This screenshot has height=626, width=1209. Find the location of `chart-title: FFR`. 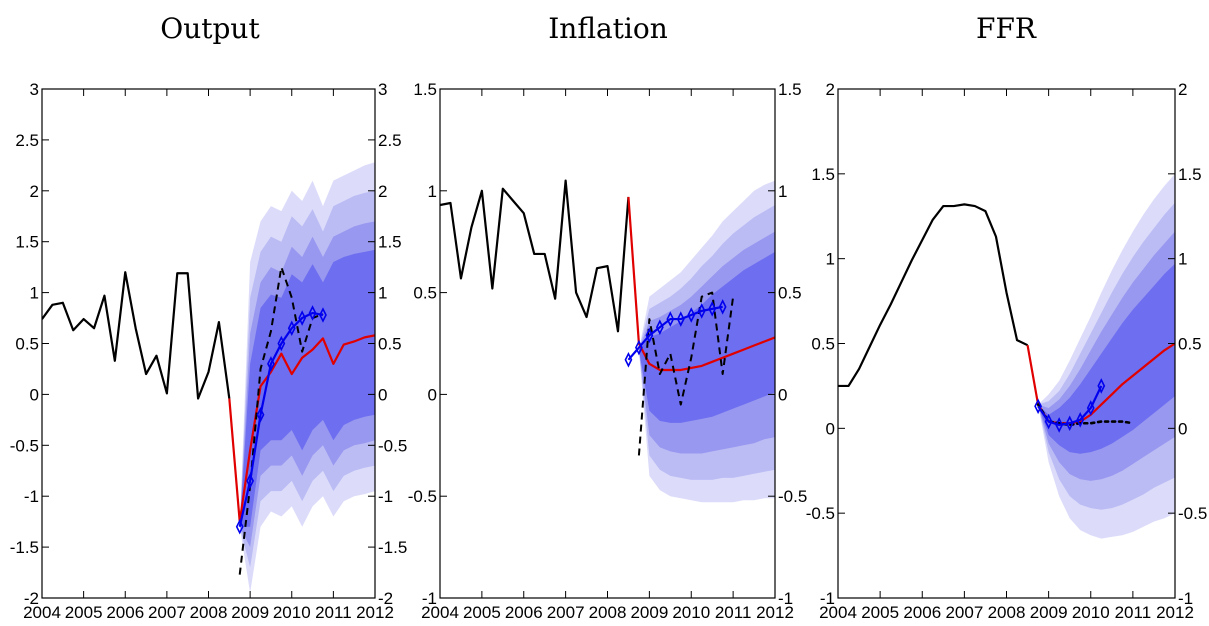

chart-title: FFR is located at coordinates (1006, 28).